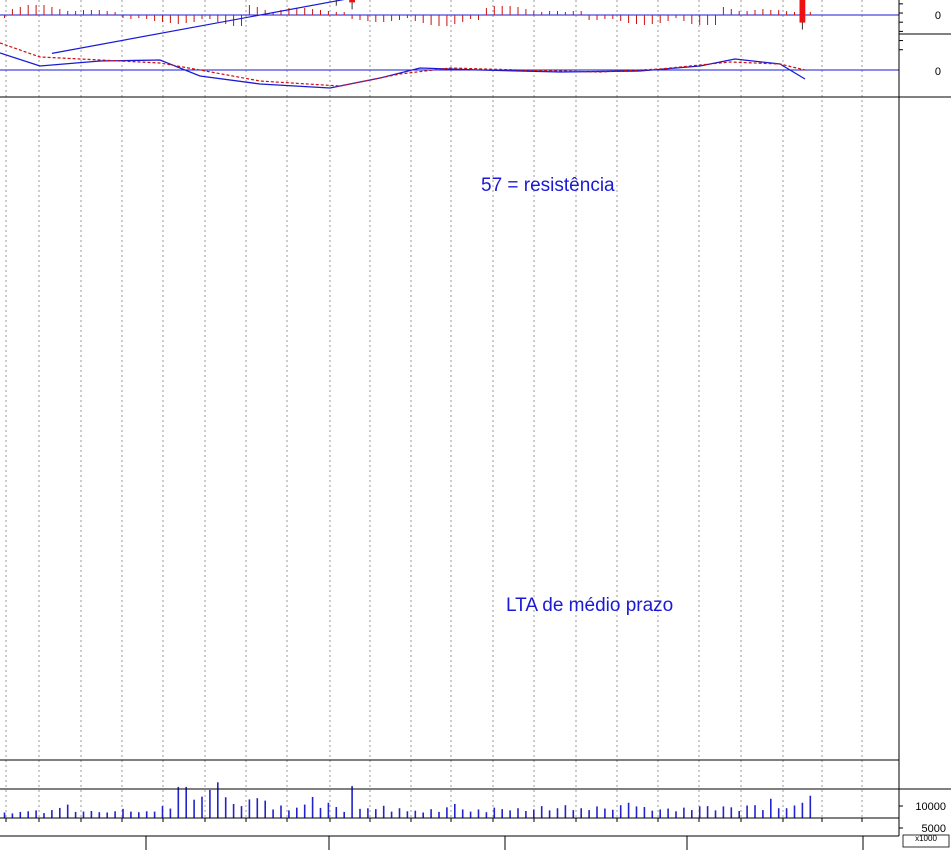 Image resolution: width=951 pixels, height=850 pixels. I want to click on volume-scale-box, so click(926, 841).